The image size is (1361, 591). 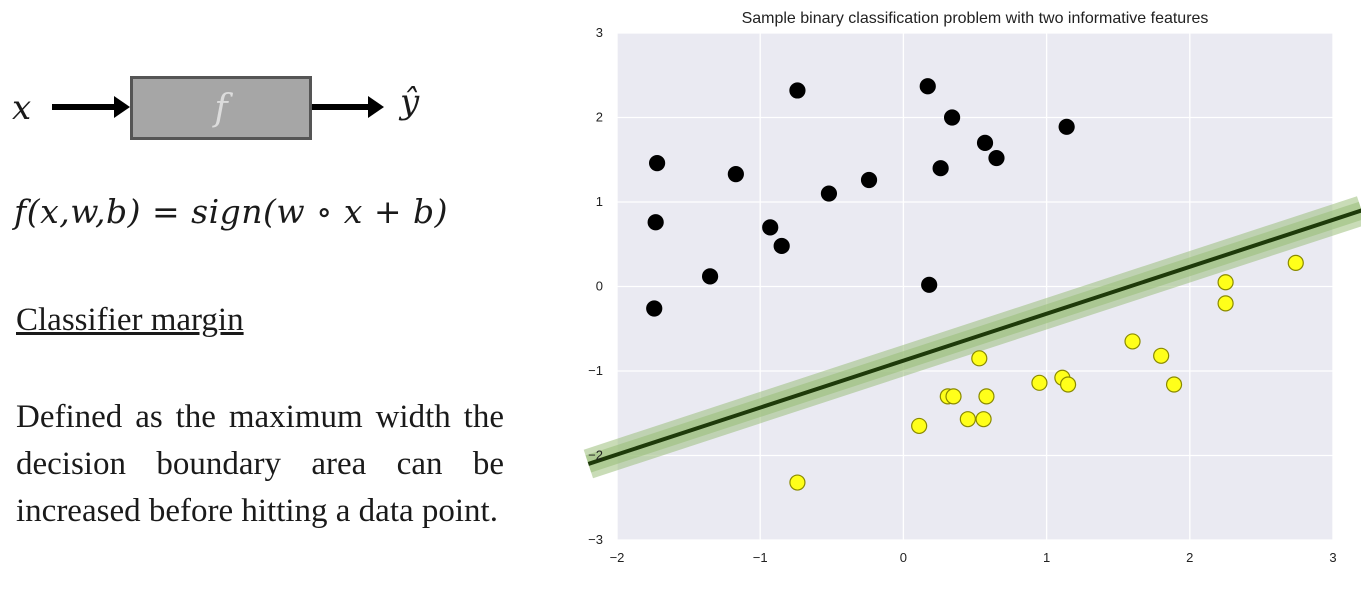 I want to click on section-heading: Classifier margin, so click(x=130, y=320).